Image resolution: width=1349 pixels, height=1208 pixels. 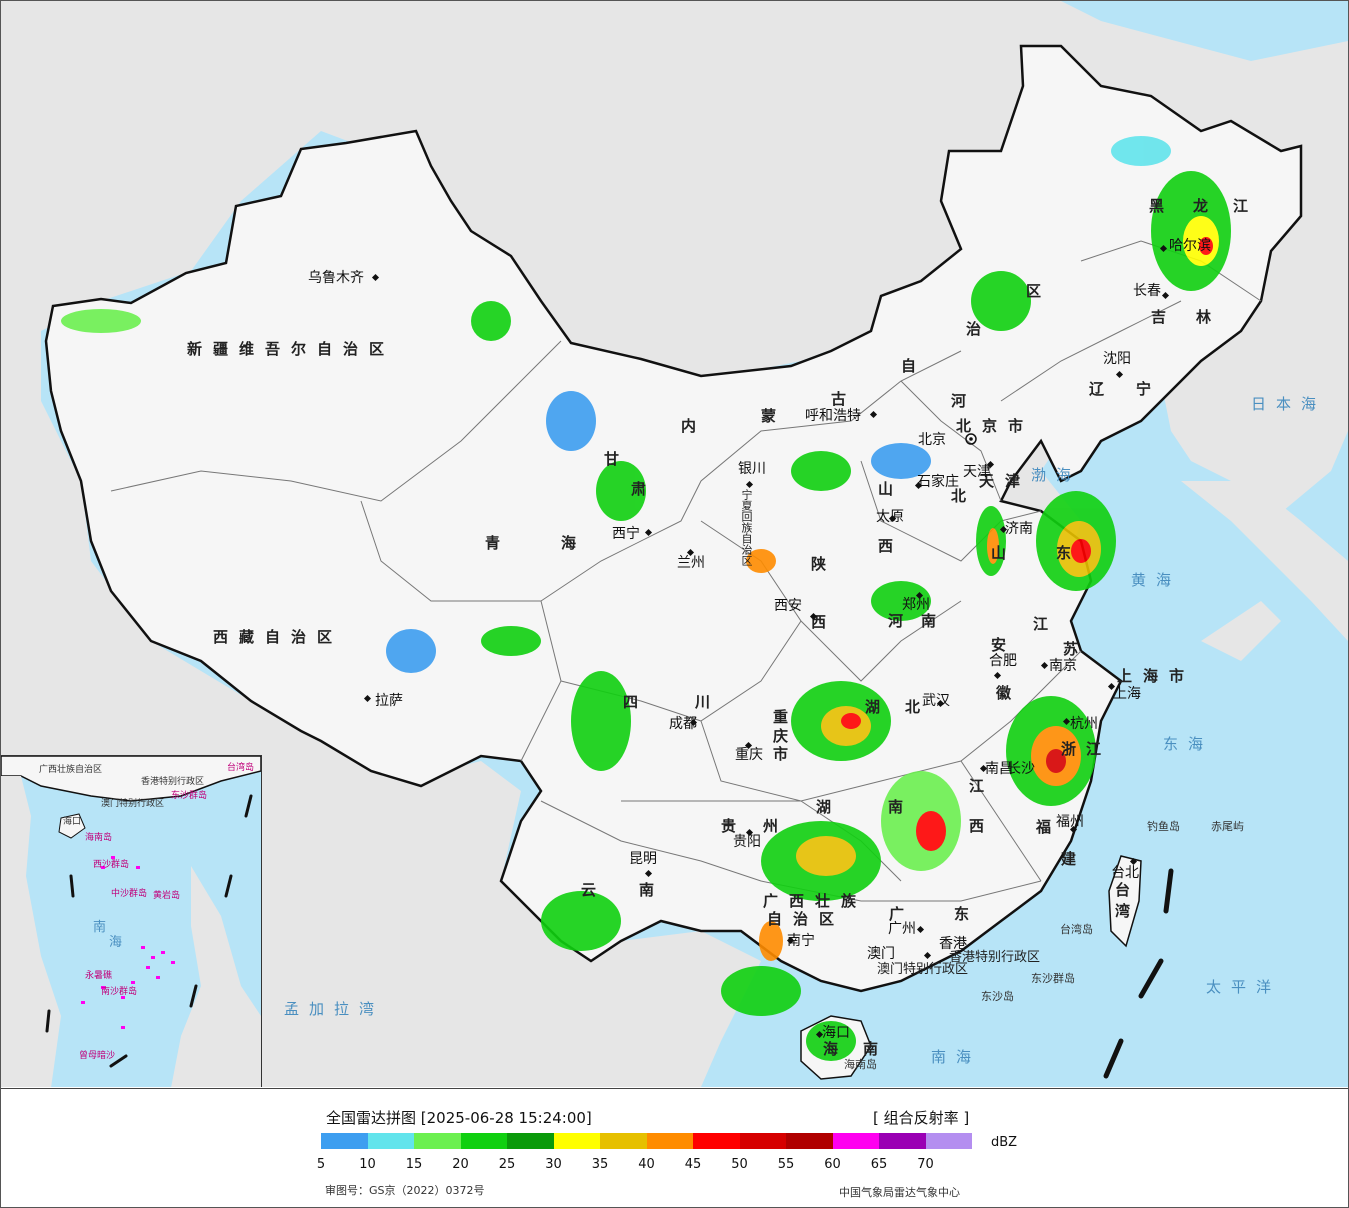 What do you see at coordinates (734, 826) in the screenshot?
I see `province-label: 贵` at bounding box center [734, 826].